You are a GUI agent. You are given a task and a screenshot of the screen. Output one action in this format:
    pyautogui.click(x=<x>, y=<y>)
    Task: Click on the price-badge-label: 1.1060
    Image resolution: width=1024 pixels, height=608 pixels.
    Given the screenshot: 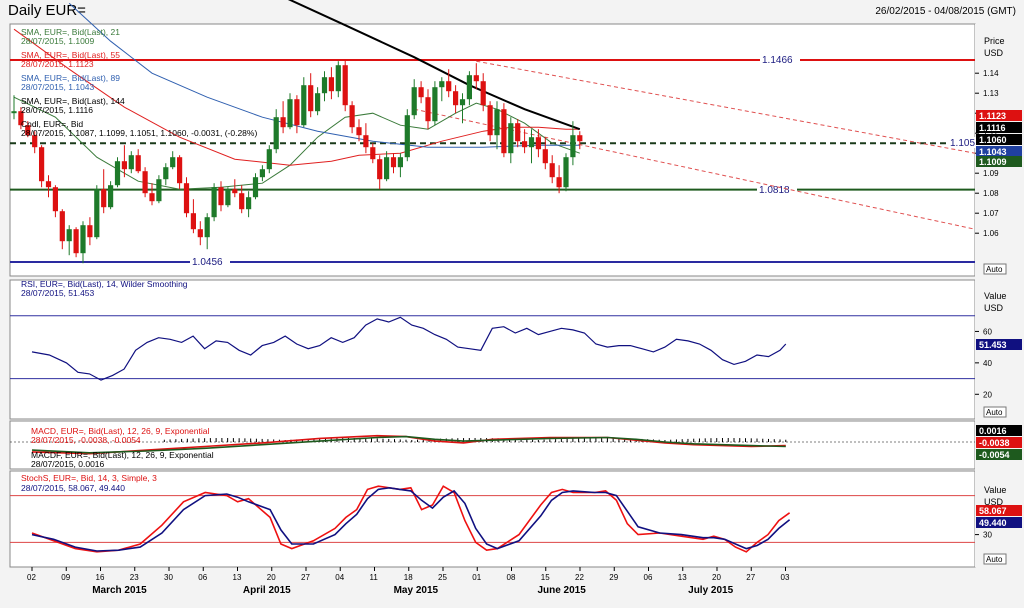 What is the action you would take?
    pyautogui.click(x=993, y=140)
    